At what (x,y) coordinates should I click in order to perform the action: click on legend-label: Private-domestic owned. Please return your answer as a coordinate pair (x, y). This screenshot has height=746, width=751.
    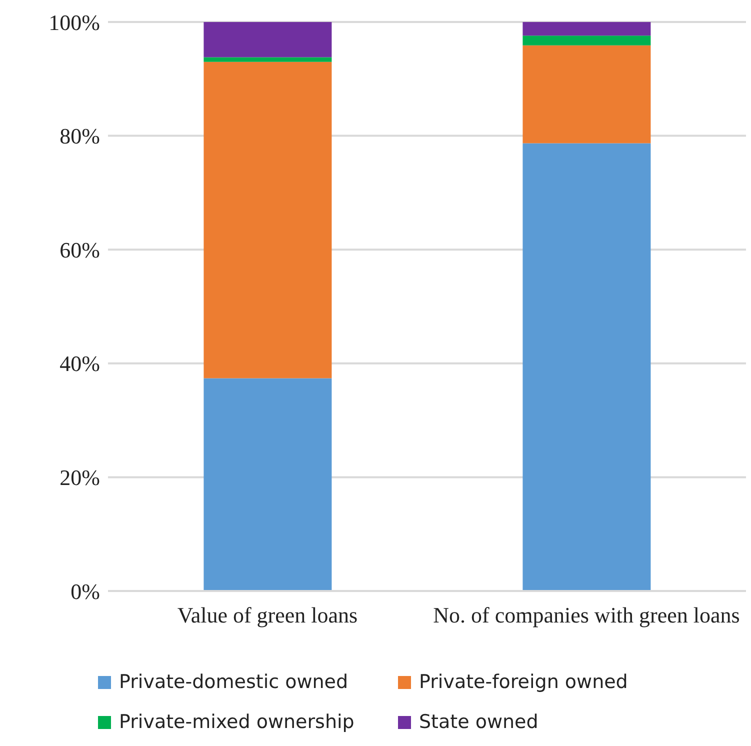
    Looking at the image, I should click on (234, 682).